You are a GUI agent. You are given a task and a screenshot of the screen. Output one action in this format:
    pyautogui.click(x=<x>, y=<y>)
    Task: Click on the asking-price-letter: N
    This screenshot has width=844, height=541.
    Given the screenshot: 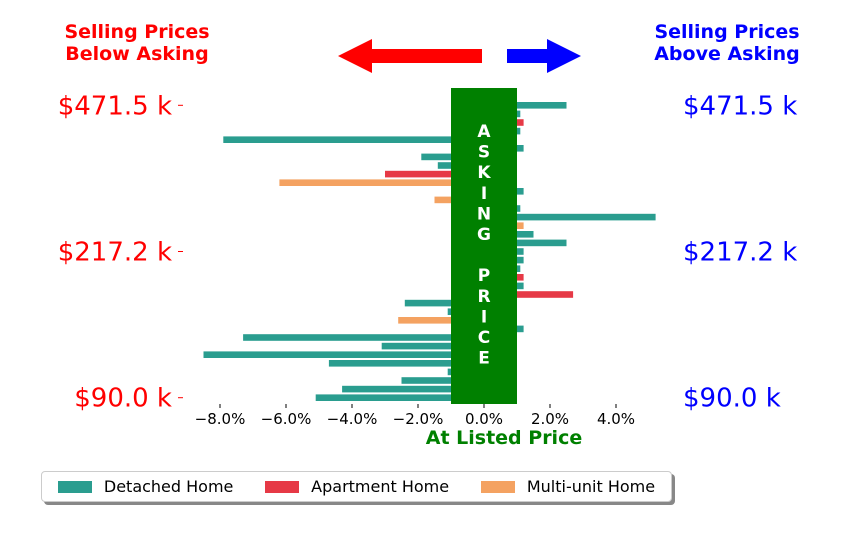 What is the action you would take?
    pyautogui.click(x=484, y=214)
    